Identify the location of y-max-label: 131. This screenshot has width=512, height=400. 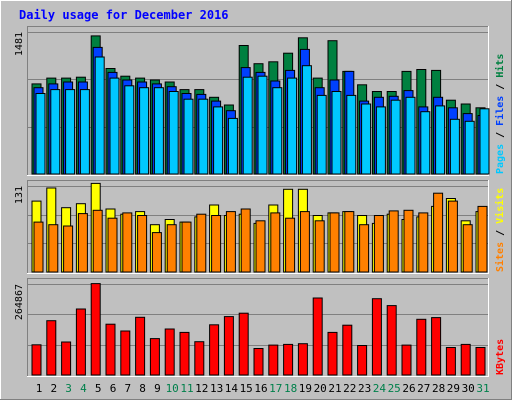
(19, 195).